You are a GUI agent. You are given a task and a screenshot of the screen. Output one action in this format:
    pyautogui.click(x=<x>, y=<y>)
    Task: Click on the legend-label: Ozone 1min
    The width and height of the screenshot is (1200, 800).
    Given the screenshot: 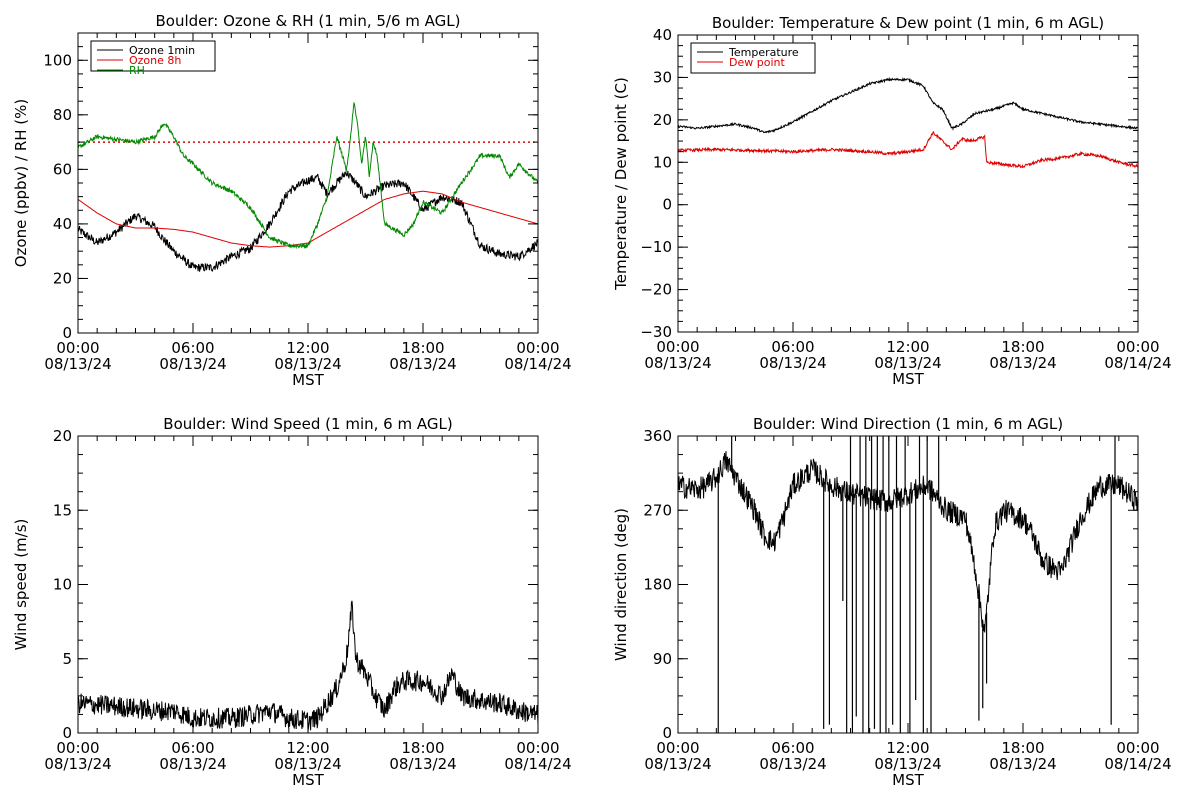 What is the action you would take?
    pyautogui.click(x=162, y=50)
    